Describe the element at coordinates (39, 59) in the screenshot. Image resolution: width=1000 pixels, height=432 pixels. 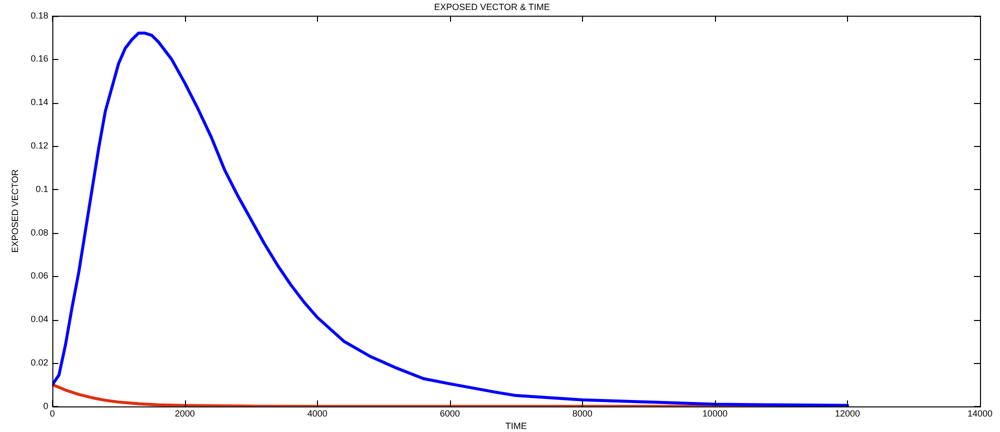
I see `y-tick-label: 0.16` at that location.